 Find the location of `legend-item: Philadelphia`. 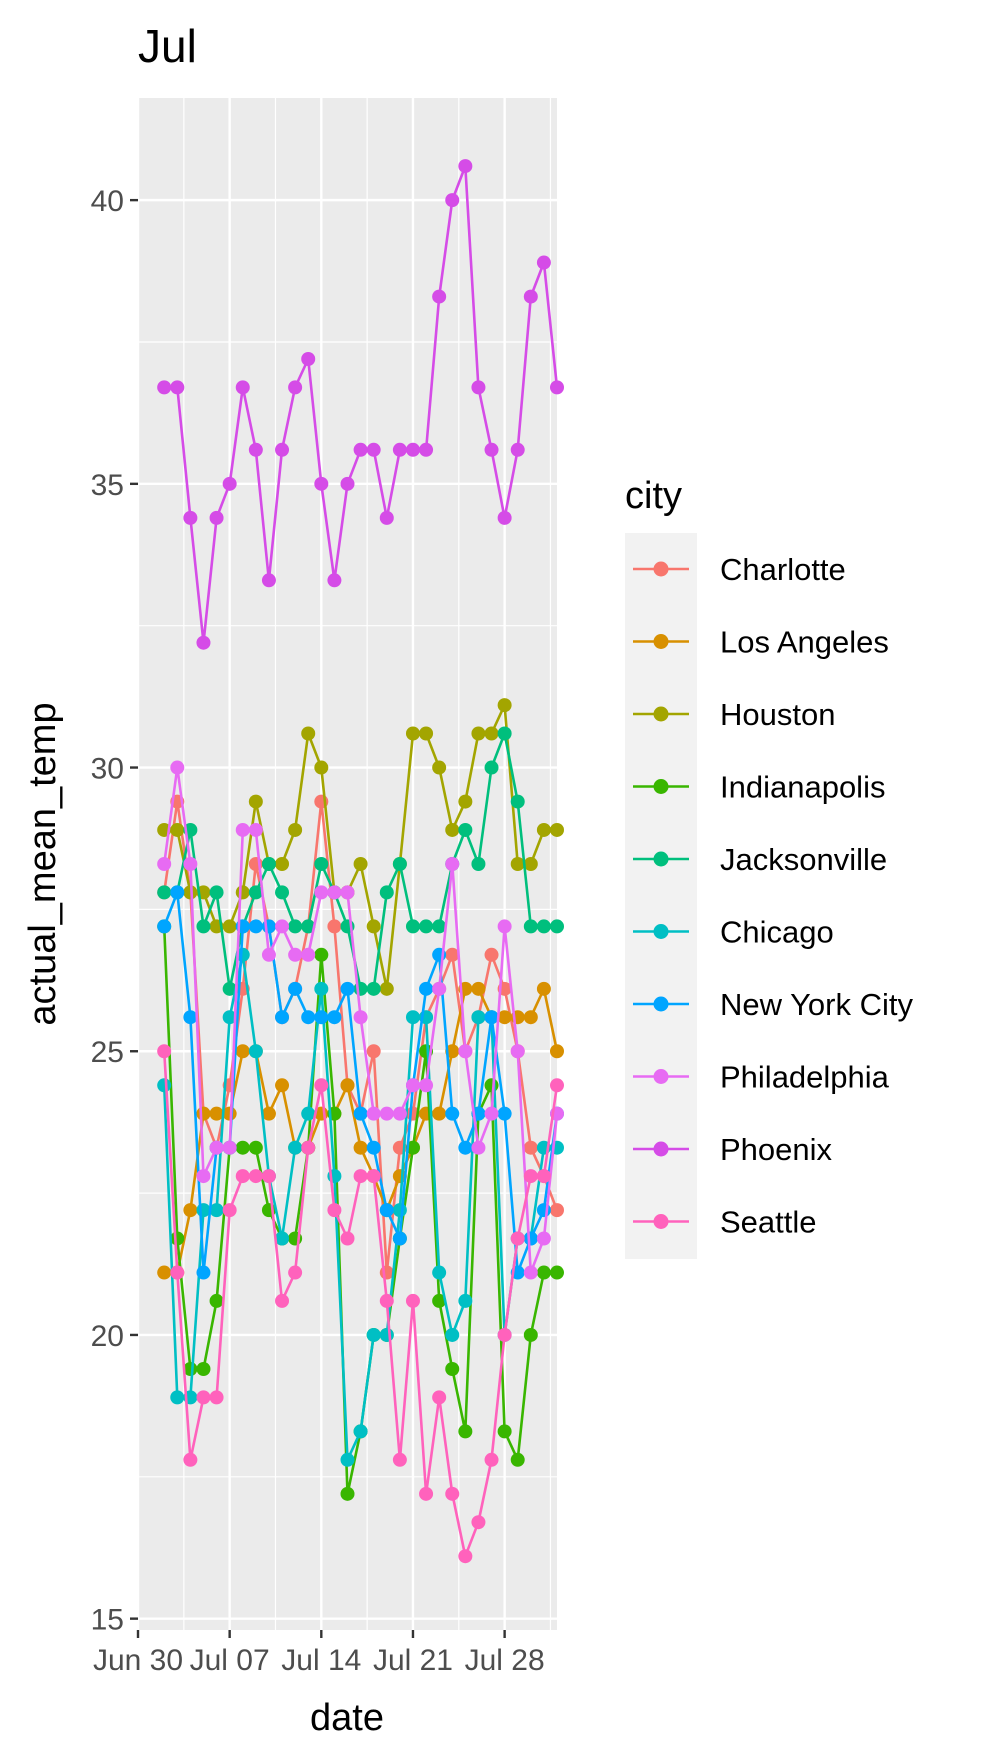

legend-item: Philadelphia is located at coordinates (761, 1077).